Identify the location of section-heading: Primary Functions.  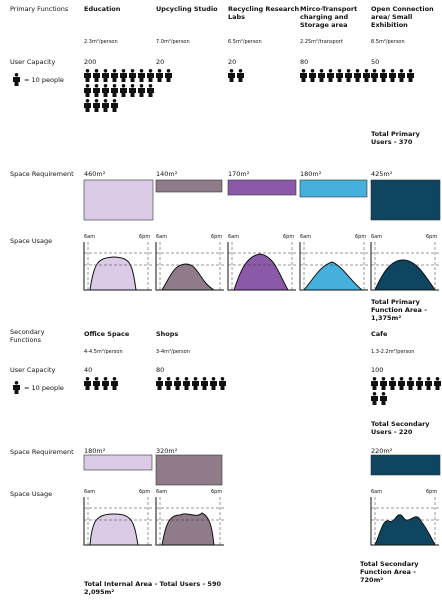
(39, 9).